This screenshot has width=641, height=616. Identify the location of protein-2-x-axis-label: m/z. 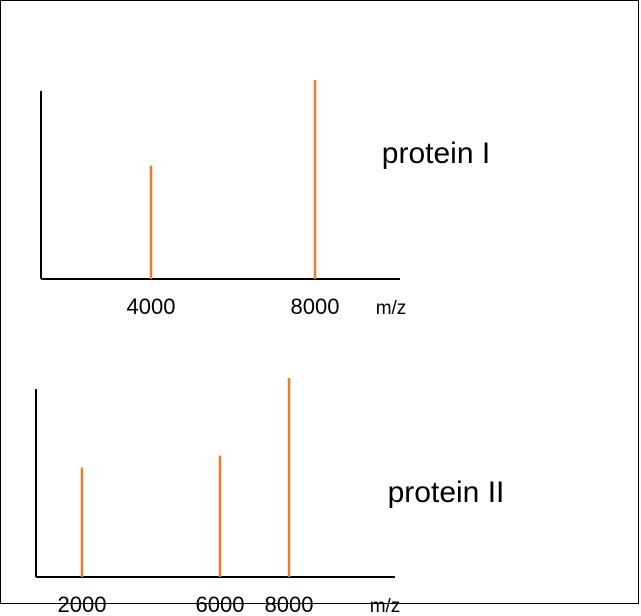
(385, 606).